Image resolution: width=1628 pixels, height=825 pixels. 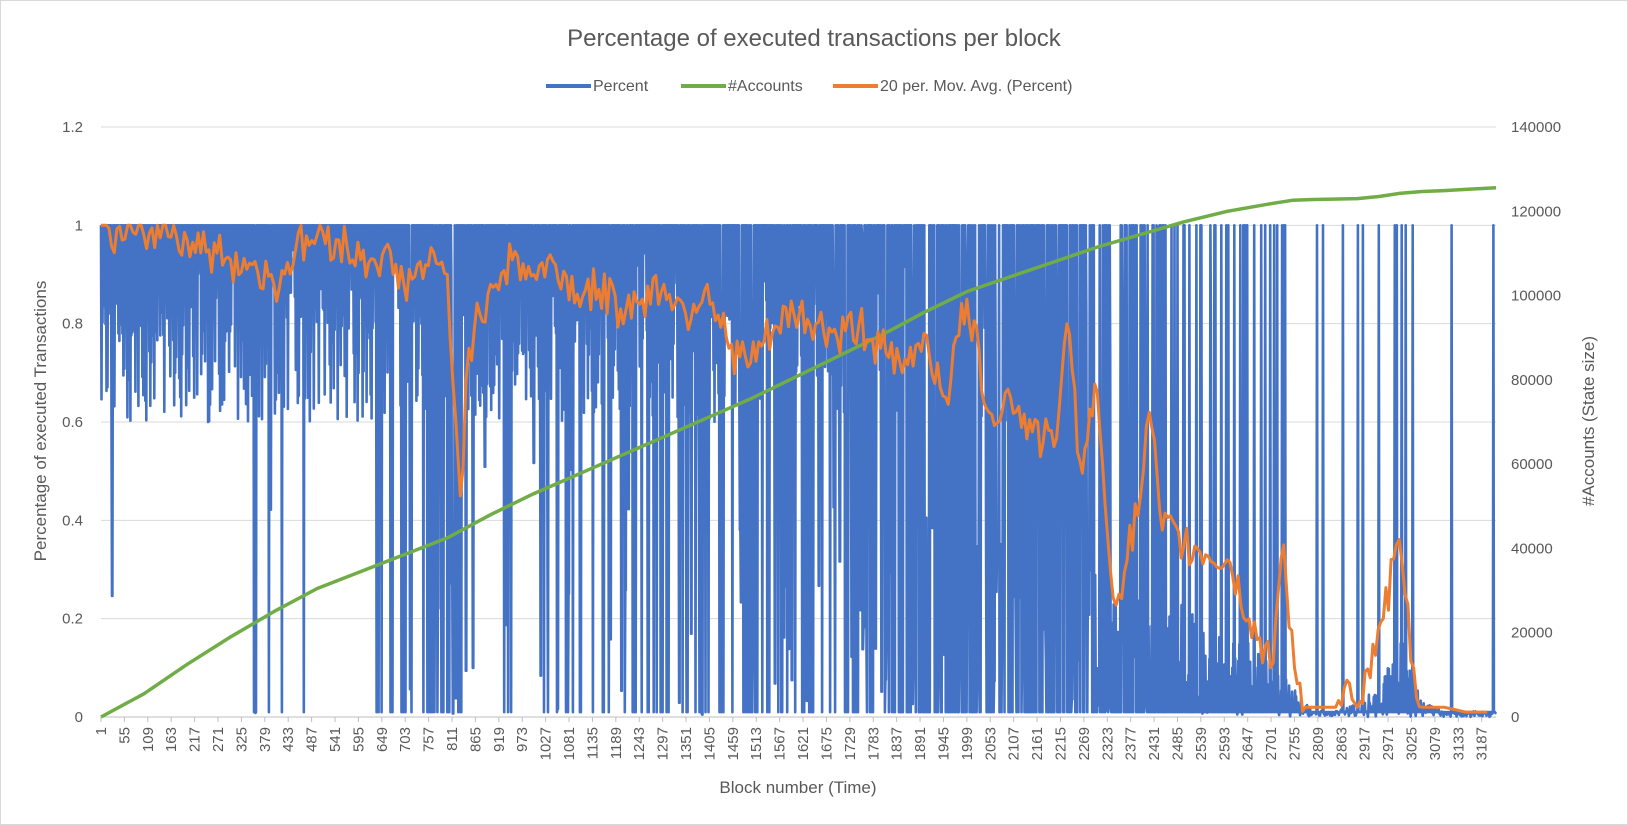 I want to click on x-tick-label: 1297, so click(x=663, y=743).